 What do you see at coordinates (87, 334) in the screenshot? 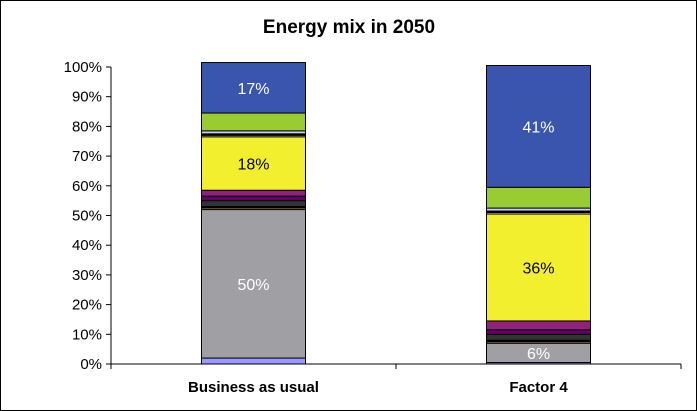
I see `y-tick-label: 10%` at bounding box center [87, 334].